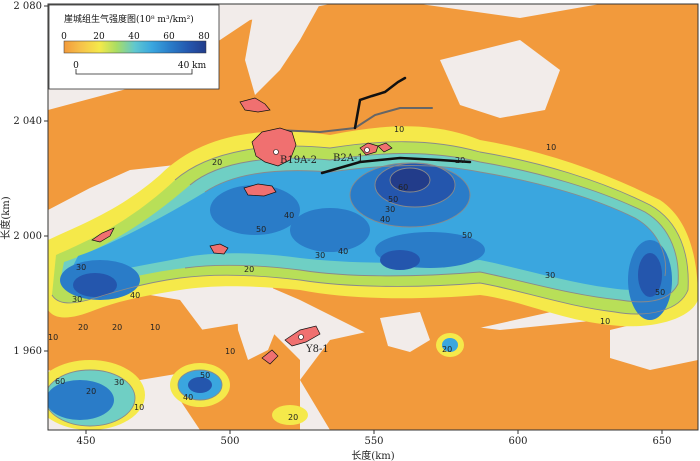 Image resolution: width=700 pixels, height=461 pixels. I want to click on x-axis: 450 500 550 600 650 长度(km), so click(374, 445).